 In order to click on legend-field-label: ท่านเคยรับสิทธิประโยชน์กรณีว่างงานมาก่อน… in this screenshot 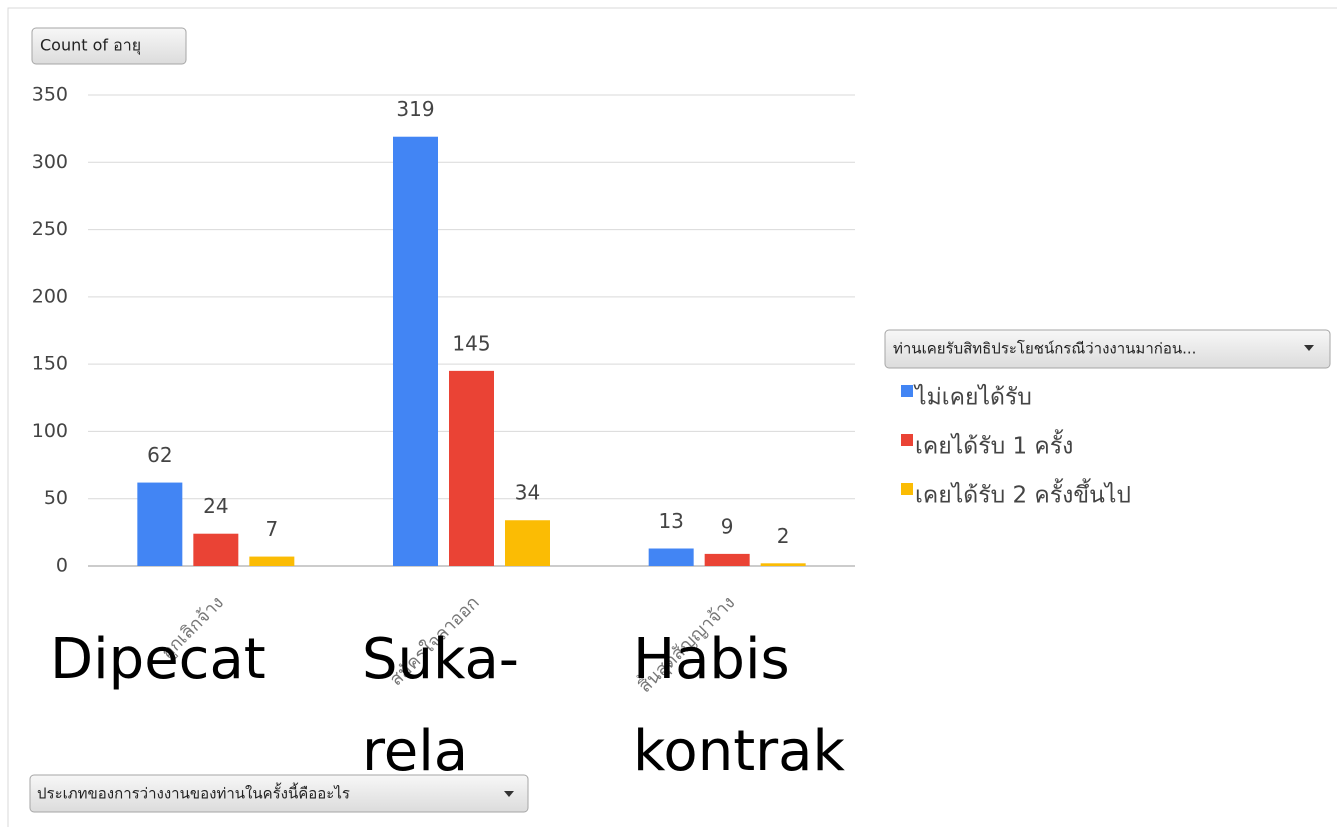, I will do `click(1044, 349)`.